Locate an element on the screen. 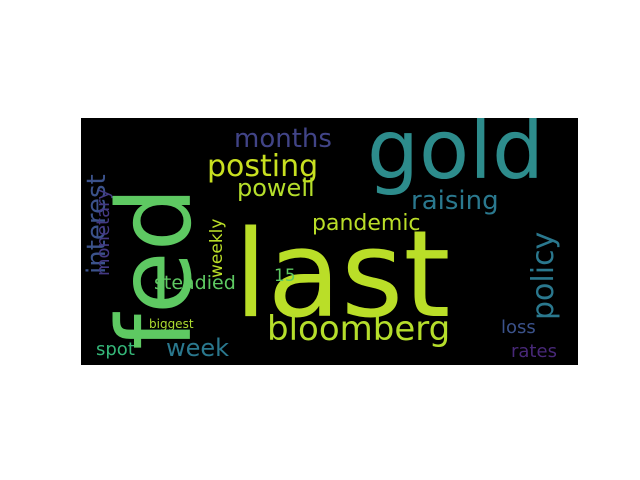  word-biggest: biggest is located at coordinates (171, 324).